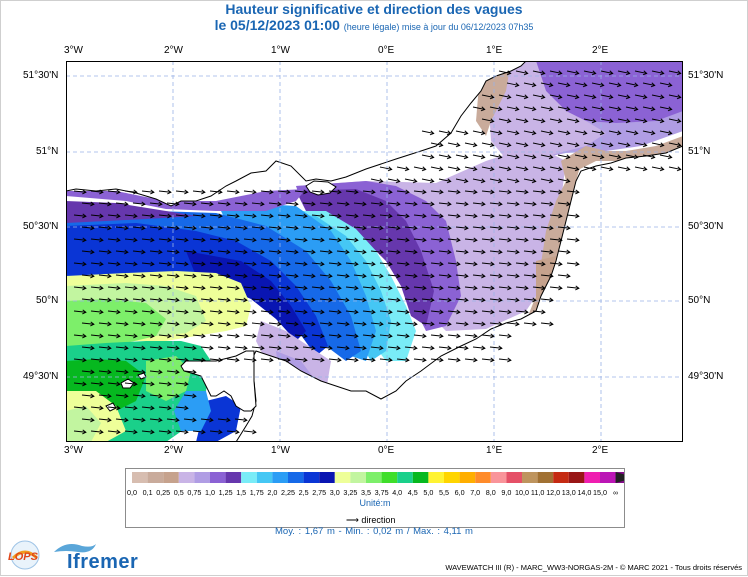 Image resolution: width=748 pixels, height=577 pixels. Describe the element at coordinates (444, 492) in the screenshot. I see `legend-tick-label: 5,5` at that location.